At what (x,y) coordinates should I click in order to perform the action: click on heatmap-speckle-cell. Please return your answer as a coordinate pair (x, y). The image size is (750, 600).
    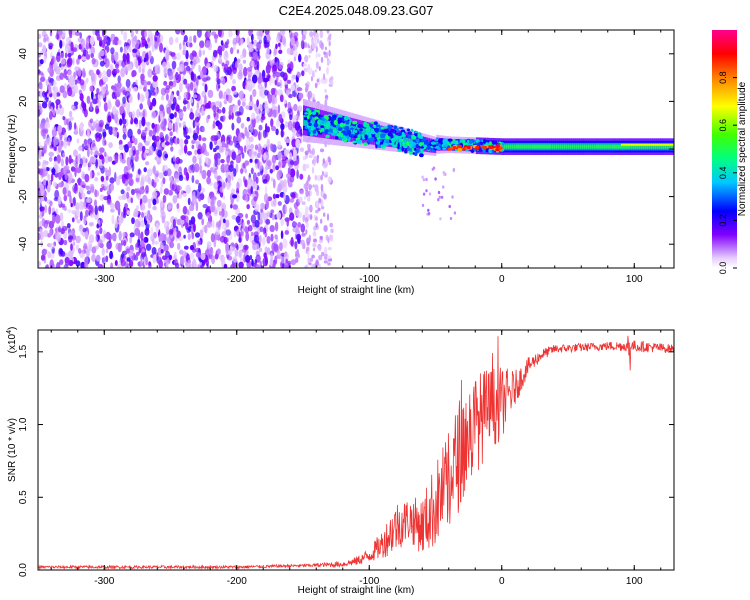
    Looking at the image, I should click on (389, 134).